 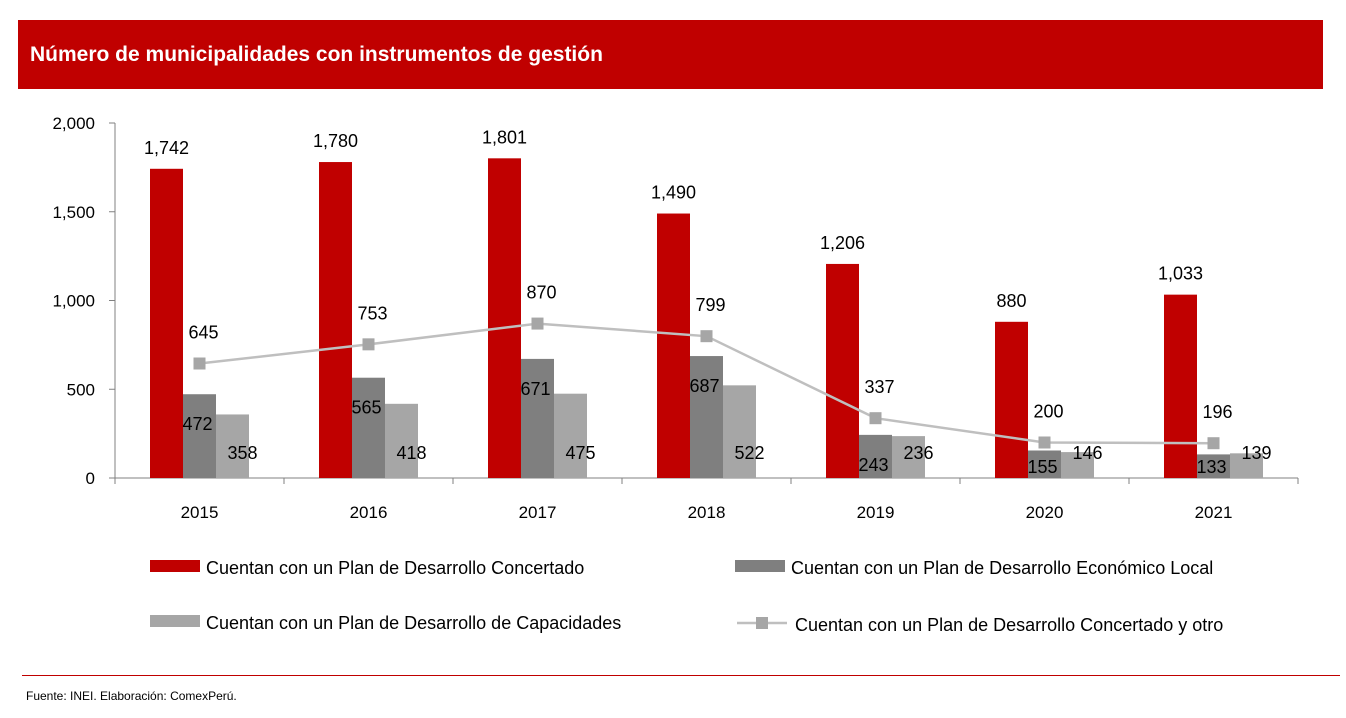 What do you see at coordinates (580, 453) in the screenshot?
I see `data-label-plan-capacidades: 475` at bounding box center [580, 453].